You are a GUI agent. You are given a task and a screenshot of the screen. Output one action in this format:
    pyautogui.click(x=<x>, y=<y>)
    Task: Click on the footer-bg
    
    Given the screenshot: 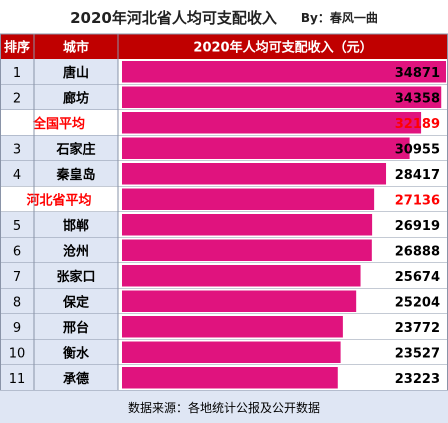 What is the action you would take?
    pyautogui.click(x=224, y=406)
    